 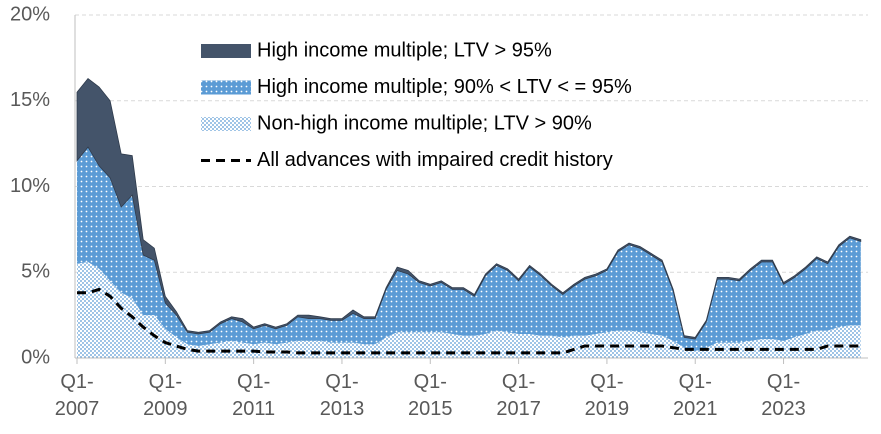 What do you see at coordinates (77, 409) in the screenshot?
I see `x-tick-label-line: 2007` at bounding box center [77, 409].